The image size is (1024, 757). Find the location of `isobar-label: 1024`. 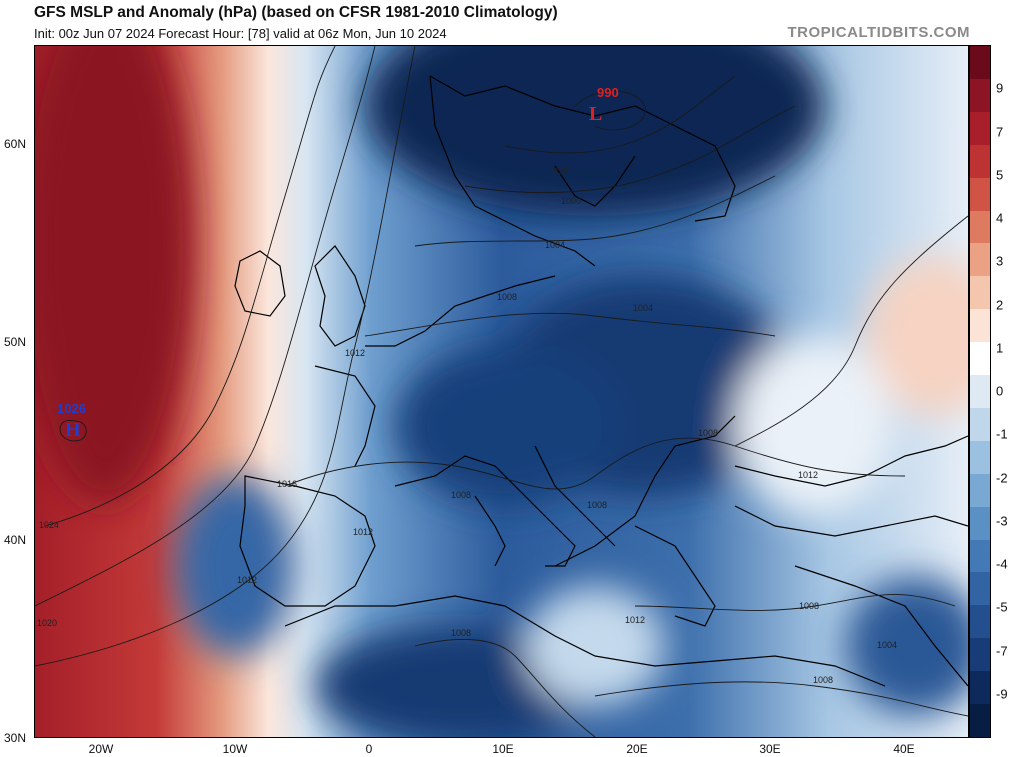

isobar-label: 1024 is located at coordinates (49, 525).